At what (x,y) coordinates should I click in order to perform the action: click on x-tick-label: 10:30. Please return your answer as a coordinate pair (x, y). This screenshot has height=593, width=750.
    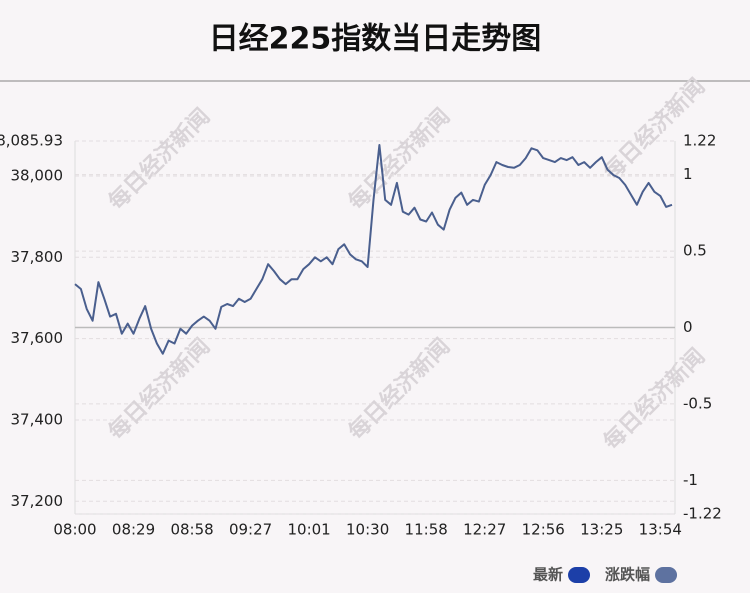
    Looking at the image, I should click on (367, 530).